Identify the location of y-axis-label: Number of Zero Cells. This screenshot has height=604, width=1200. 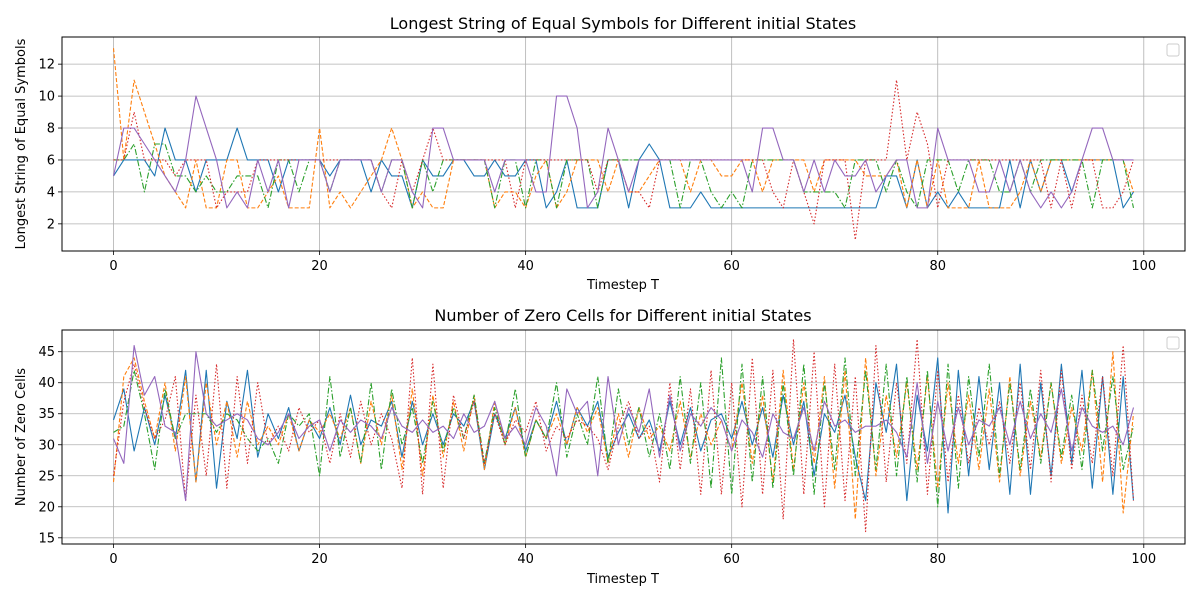
(21, 437).